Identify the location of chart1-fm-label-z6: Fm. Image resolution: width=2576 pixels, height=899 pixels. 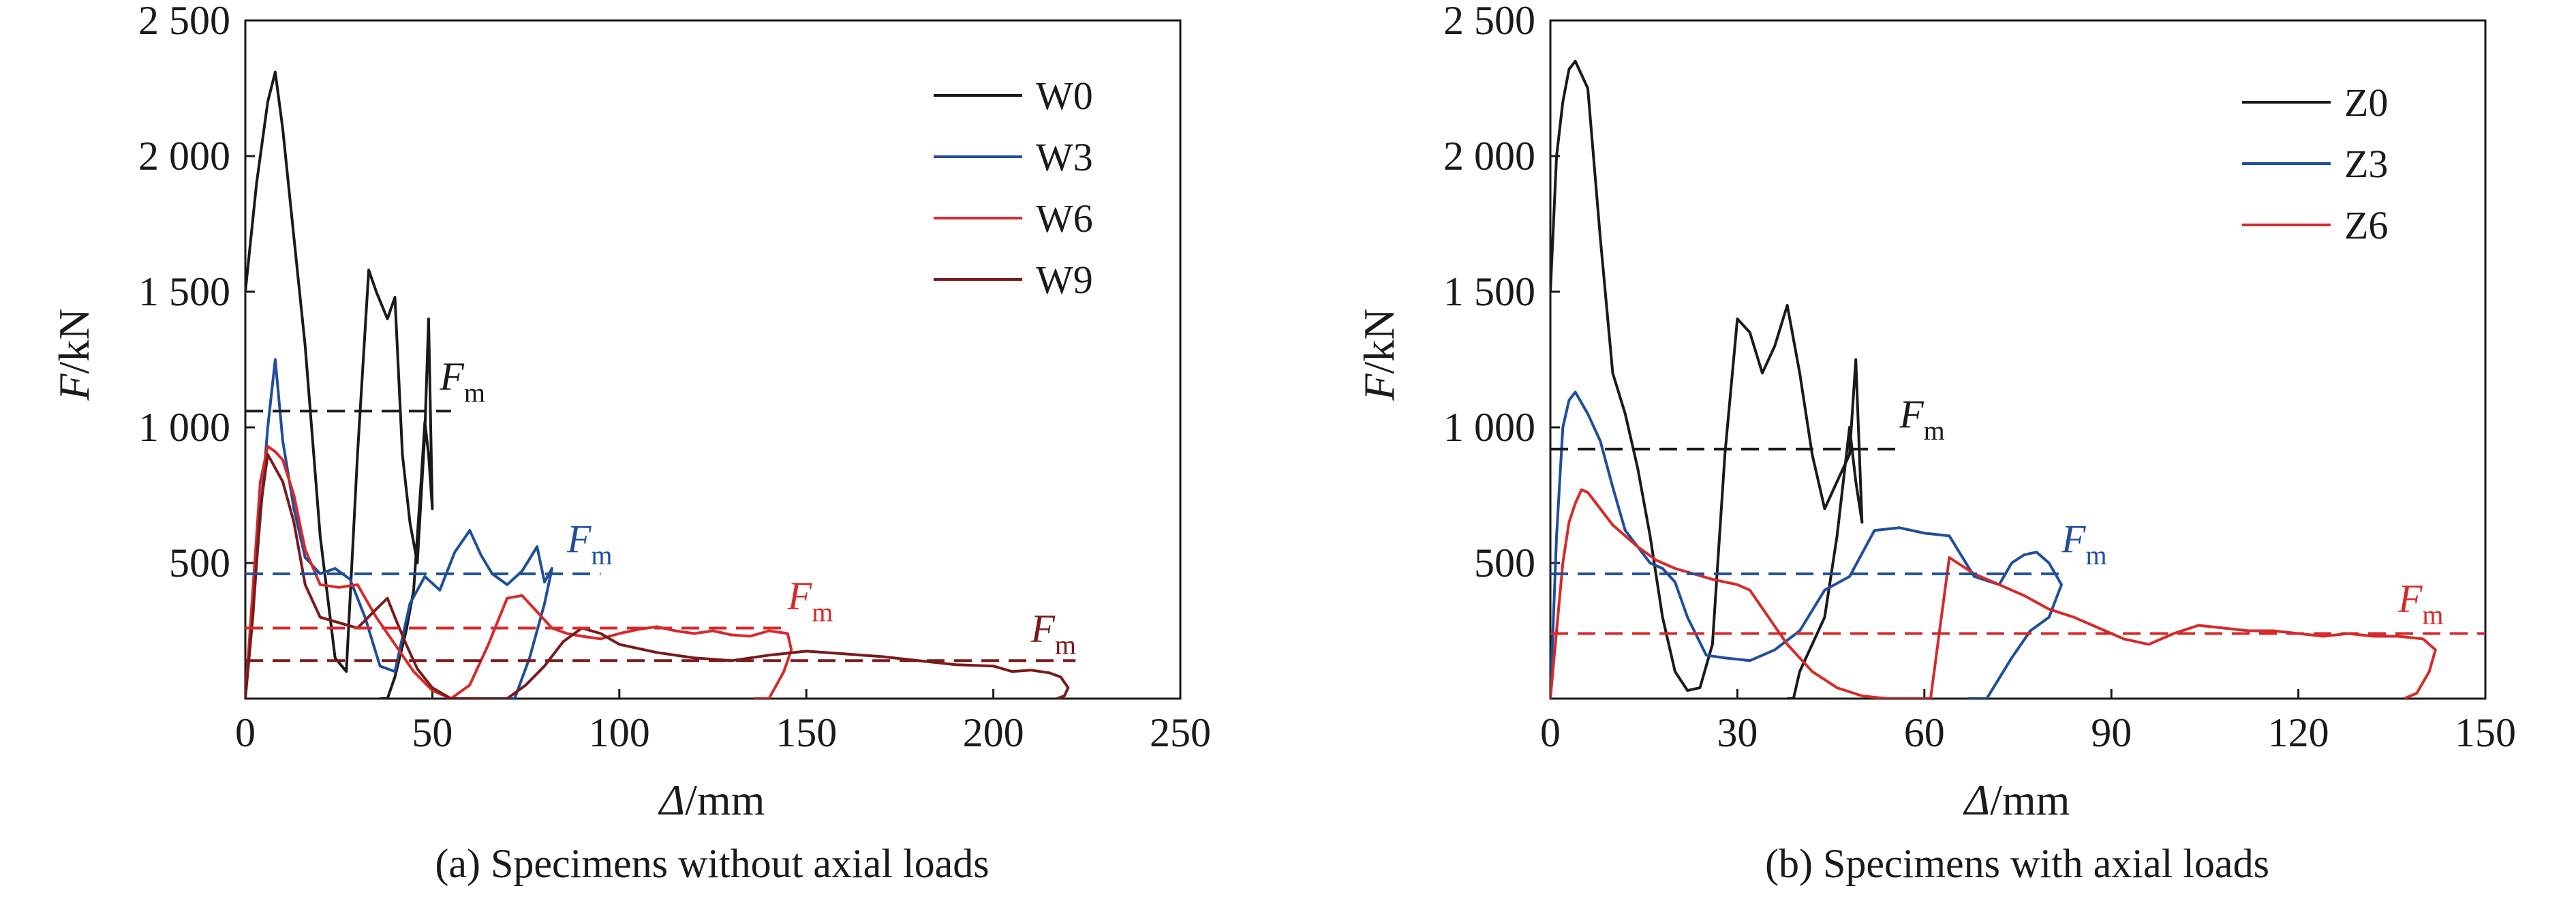
(2420, 603).